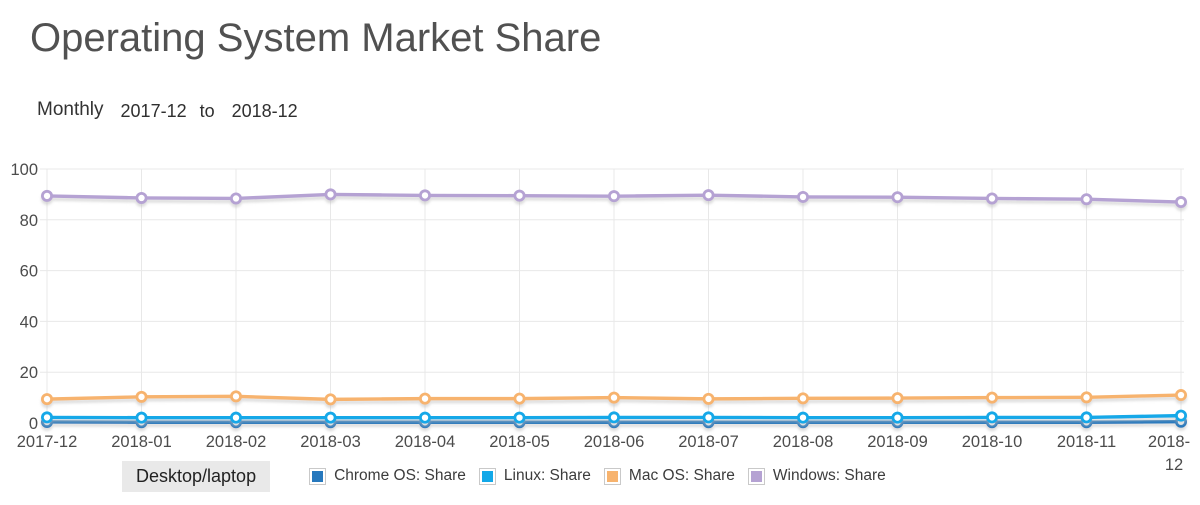  Describe the element at coordinates (330, 442) in the screenshot. I see `x-axis-tick-label: 2018-03` at that location.